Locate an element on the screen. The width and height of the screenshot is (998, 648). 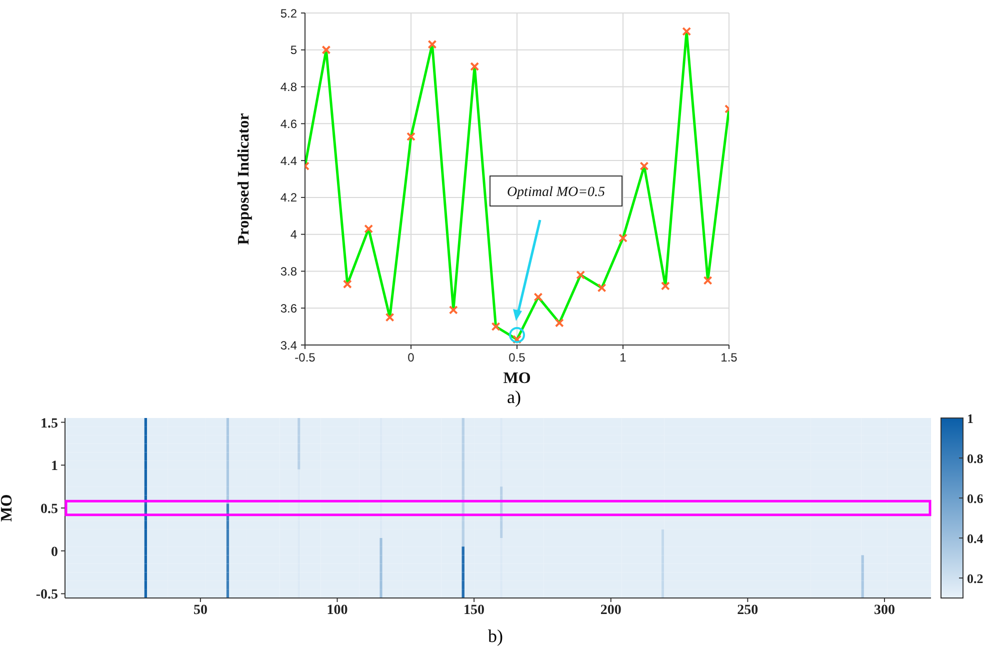
x-tick-label: 250 is located at coordinates (747, 610).